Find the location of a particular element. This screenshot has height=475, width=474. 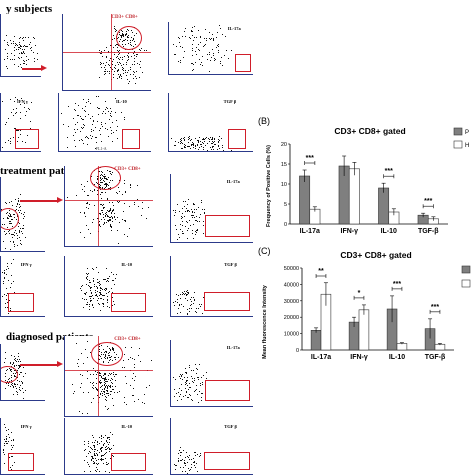

dotplot-tgfb-2: TGF β is located at coordinates (211, 286).